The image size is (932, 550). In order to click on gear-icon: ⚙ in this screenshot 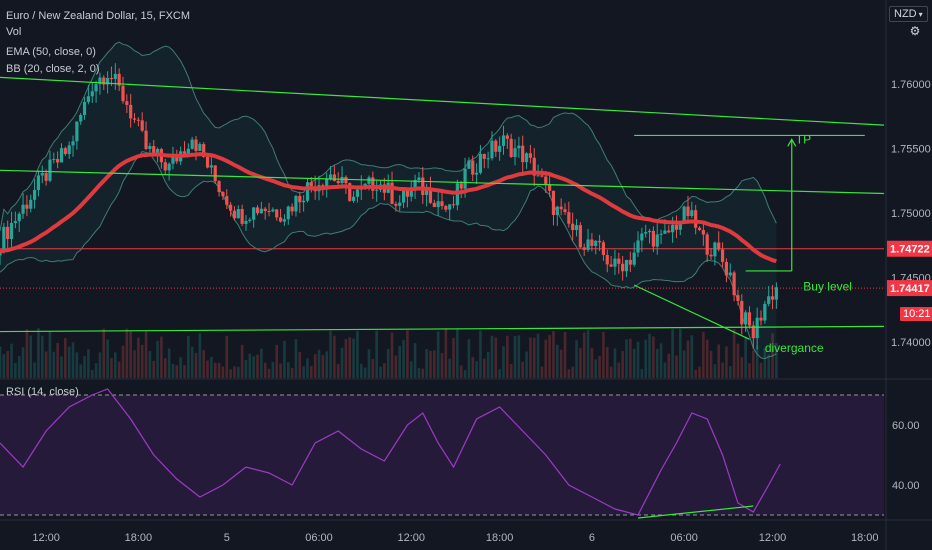, I will do `click(915, 31)`.